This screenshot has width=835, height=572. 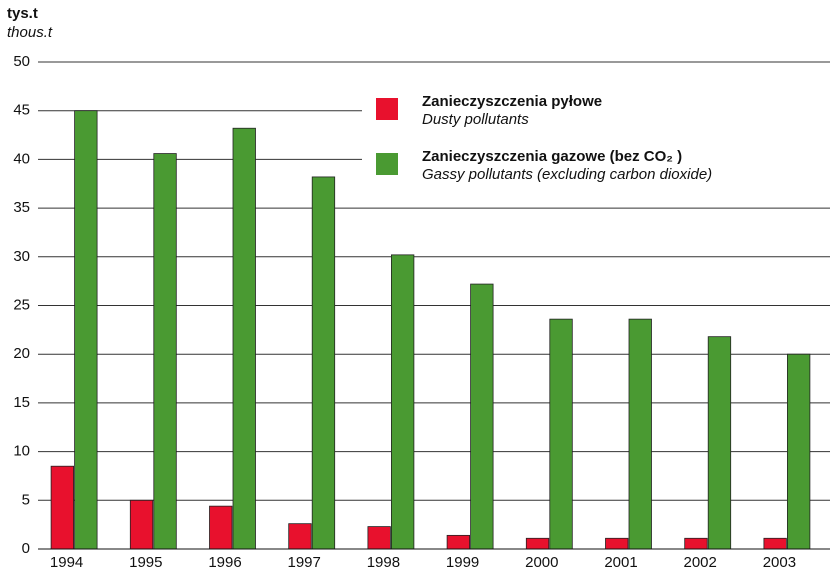 What do you see at coordinates (21, 256) in the screenshot?
I see `y-tick-label: 30` at bounding box center [21, 256].